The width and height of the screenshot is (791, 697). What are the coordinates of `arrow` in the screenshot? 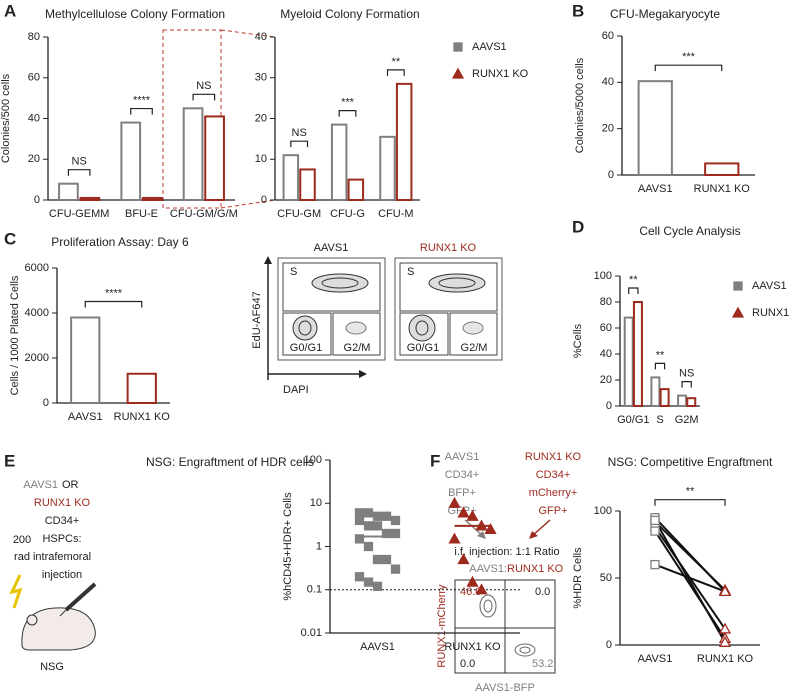 It's located at (541, 528).